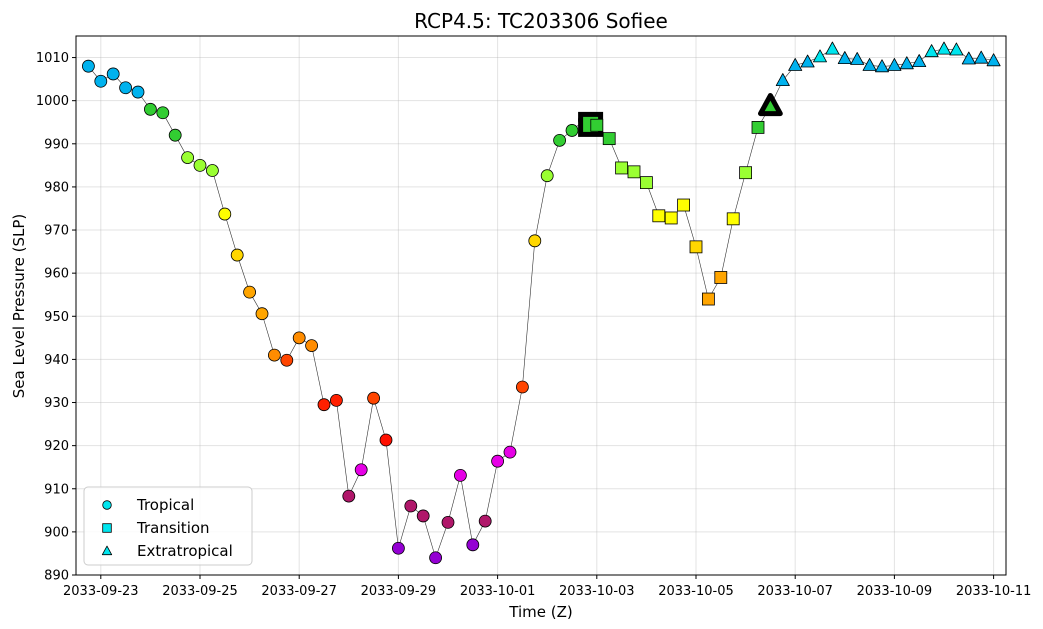 Image resolution: width=1043 pixels, height=629 pixels. I want to click on y-tick-label: 1010, so click(52, 58).